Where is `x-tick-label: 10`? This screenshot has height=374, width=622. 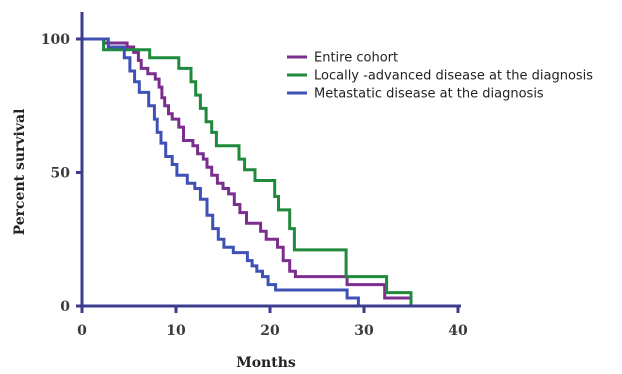 x-tick-label: 10 is located at coordinates (176, 331).